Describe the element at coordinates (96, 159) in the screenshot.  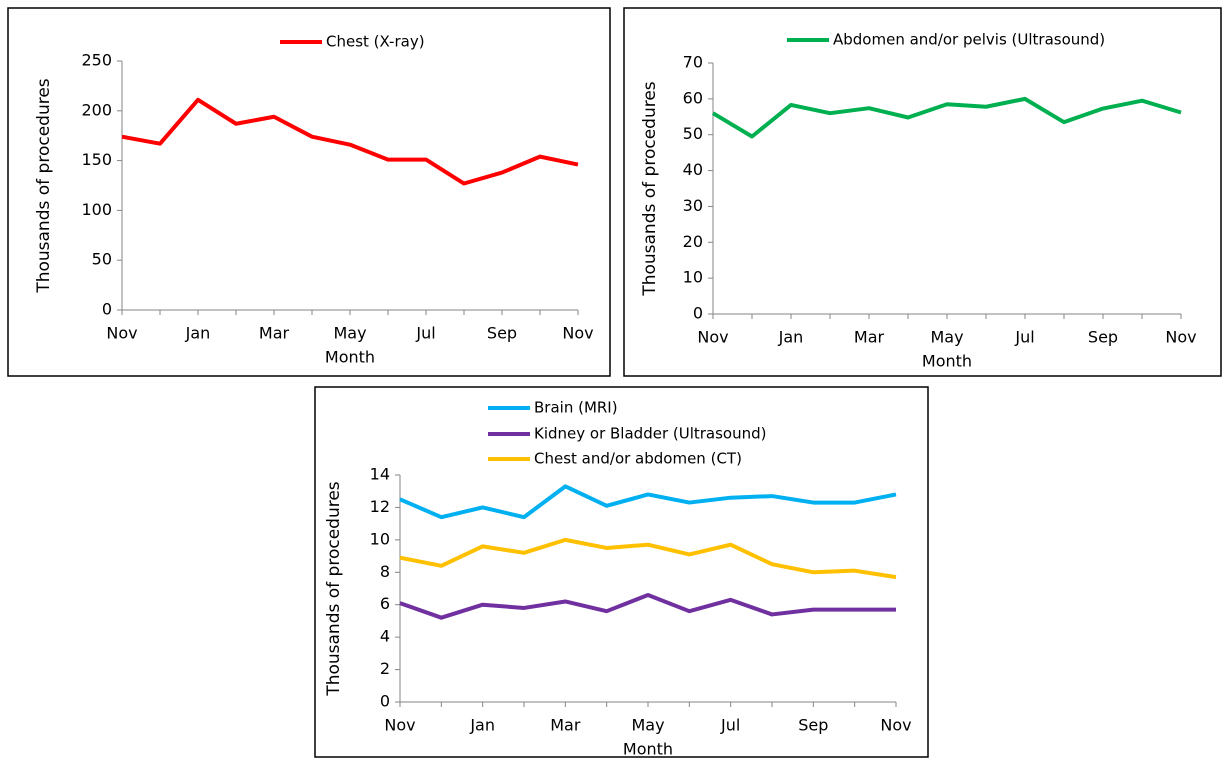
I see `y-tick-label: 150` at that location.